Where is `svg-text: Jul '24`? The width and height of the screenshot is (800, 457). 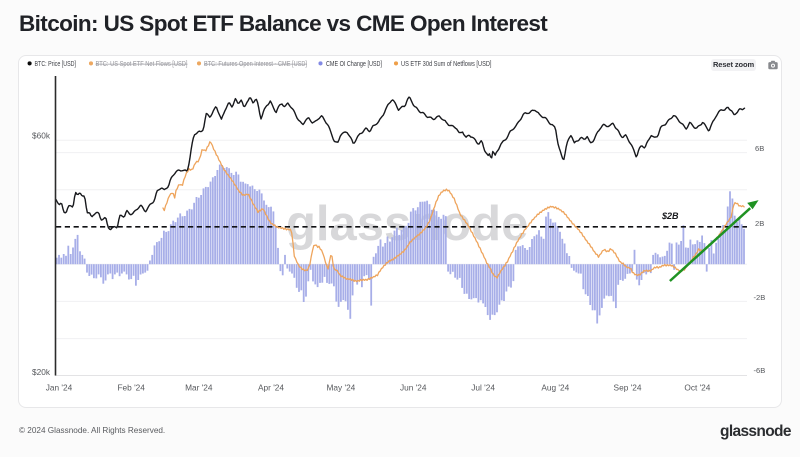
svg-text: Jul '24 is located at coordinates (483, 388).